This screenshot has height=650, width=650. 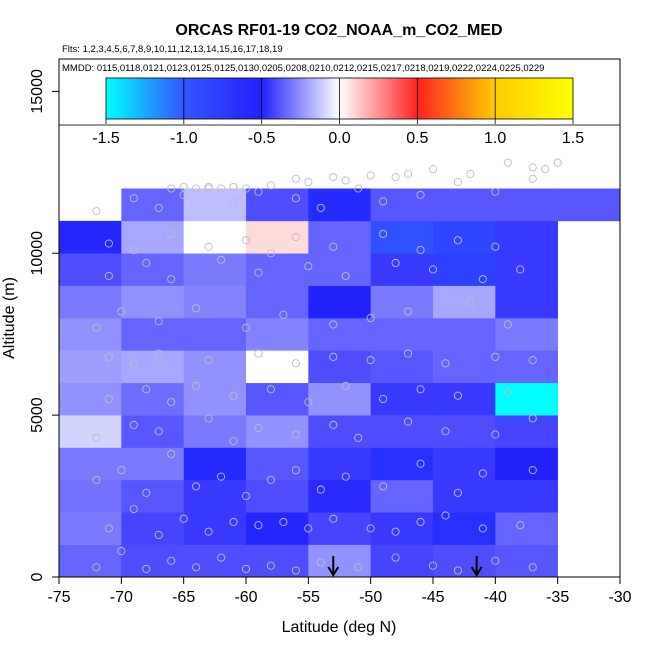 What do you see at coordinates (58, 597) in the screenshot?
I see `x-tick-label: -75` at bounding box center [58, 597].